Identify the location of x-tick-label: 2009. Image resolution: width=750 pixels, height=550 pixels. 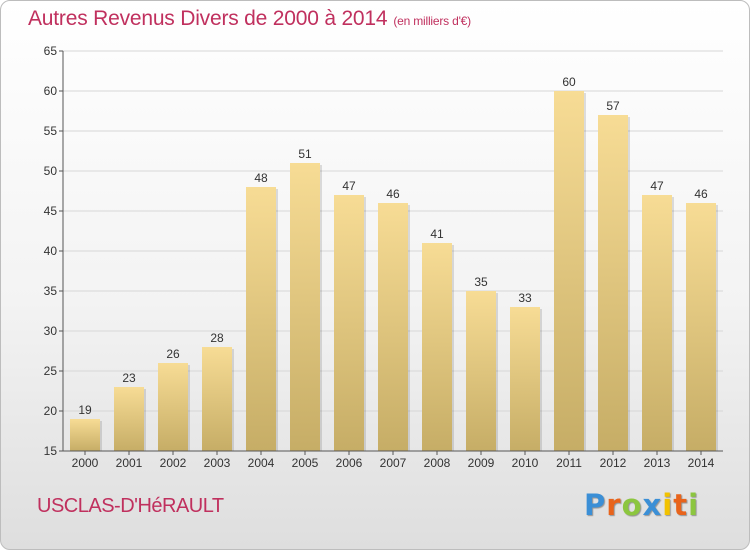
(481, 463).